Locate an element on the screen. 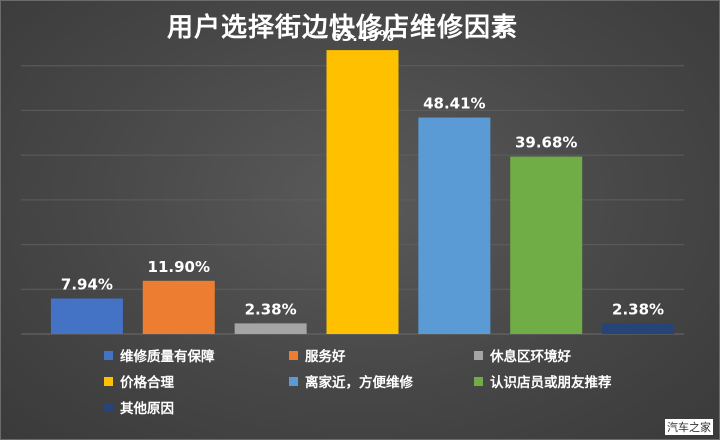 The image size is (720, 441). legend-label: 价格合理 is located at coordinates (147, 383).